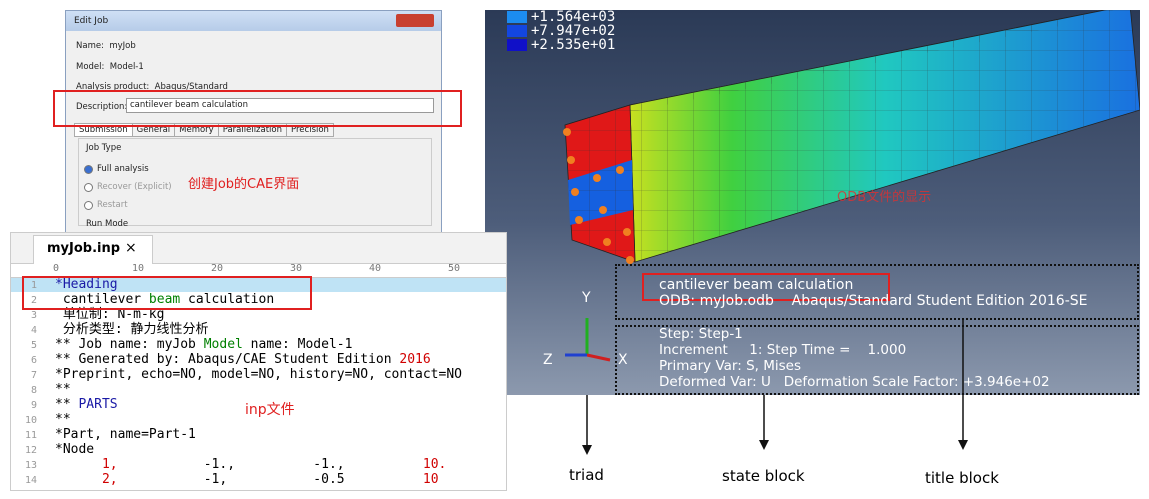 The image size is (1149, 499). I want to click on code-line: 10 **, so click(236, 419).